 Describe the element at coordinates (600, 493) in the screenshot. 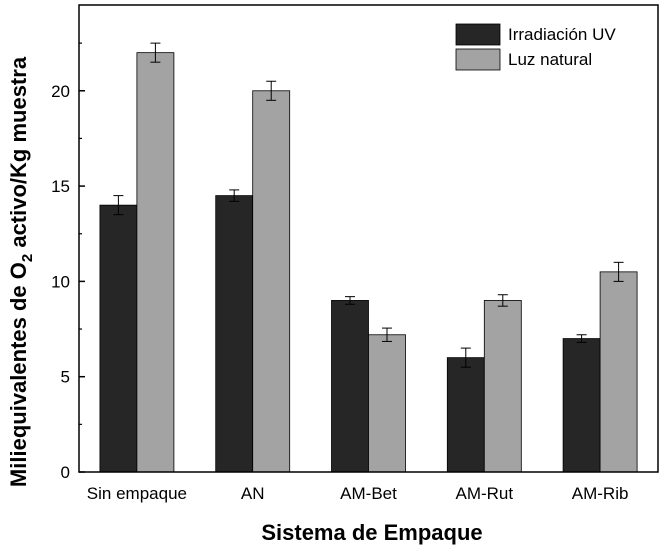

I see `x-tick-label: AM-Rib` at that location.